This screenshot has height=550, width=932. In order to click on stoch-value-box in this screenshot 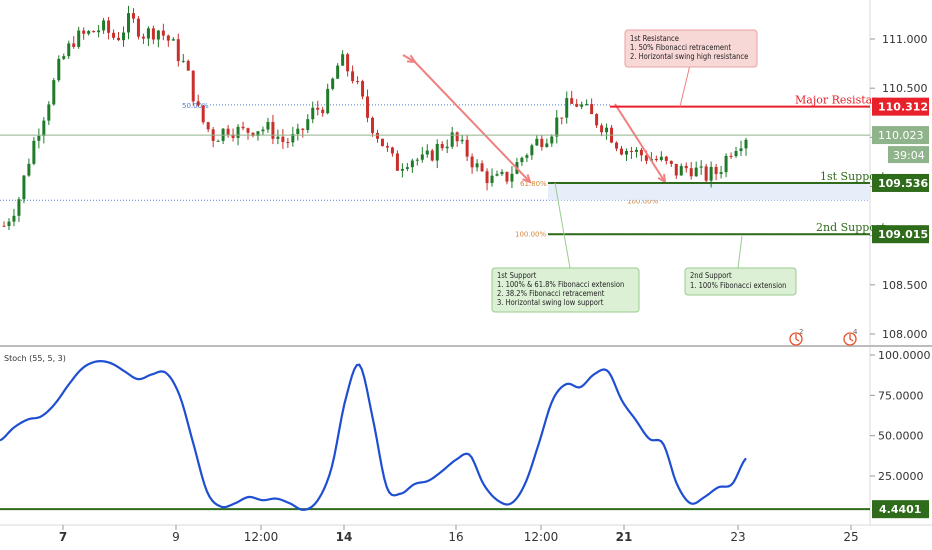, I will do `click(900, 509)`.